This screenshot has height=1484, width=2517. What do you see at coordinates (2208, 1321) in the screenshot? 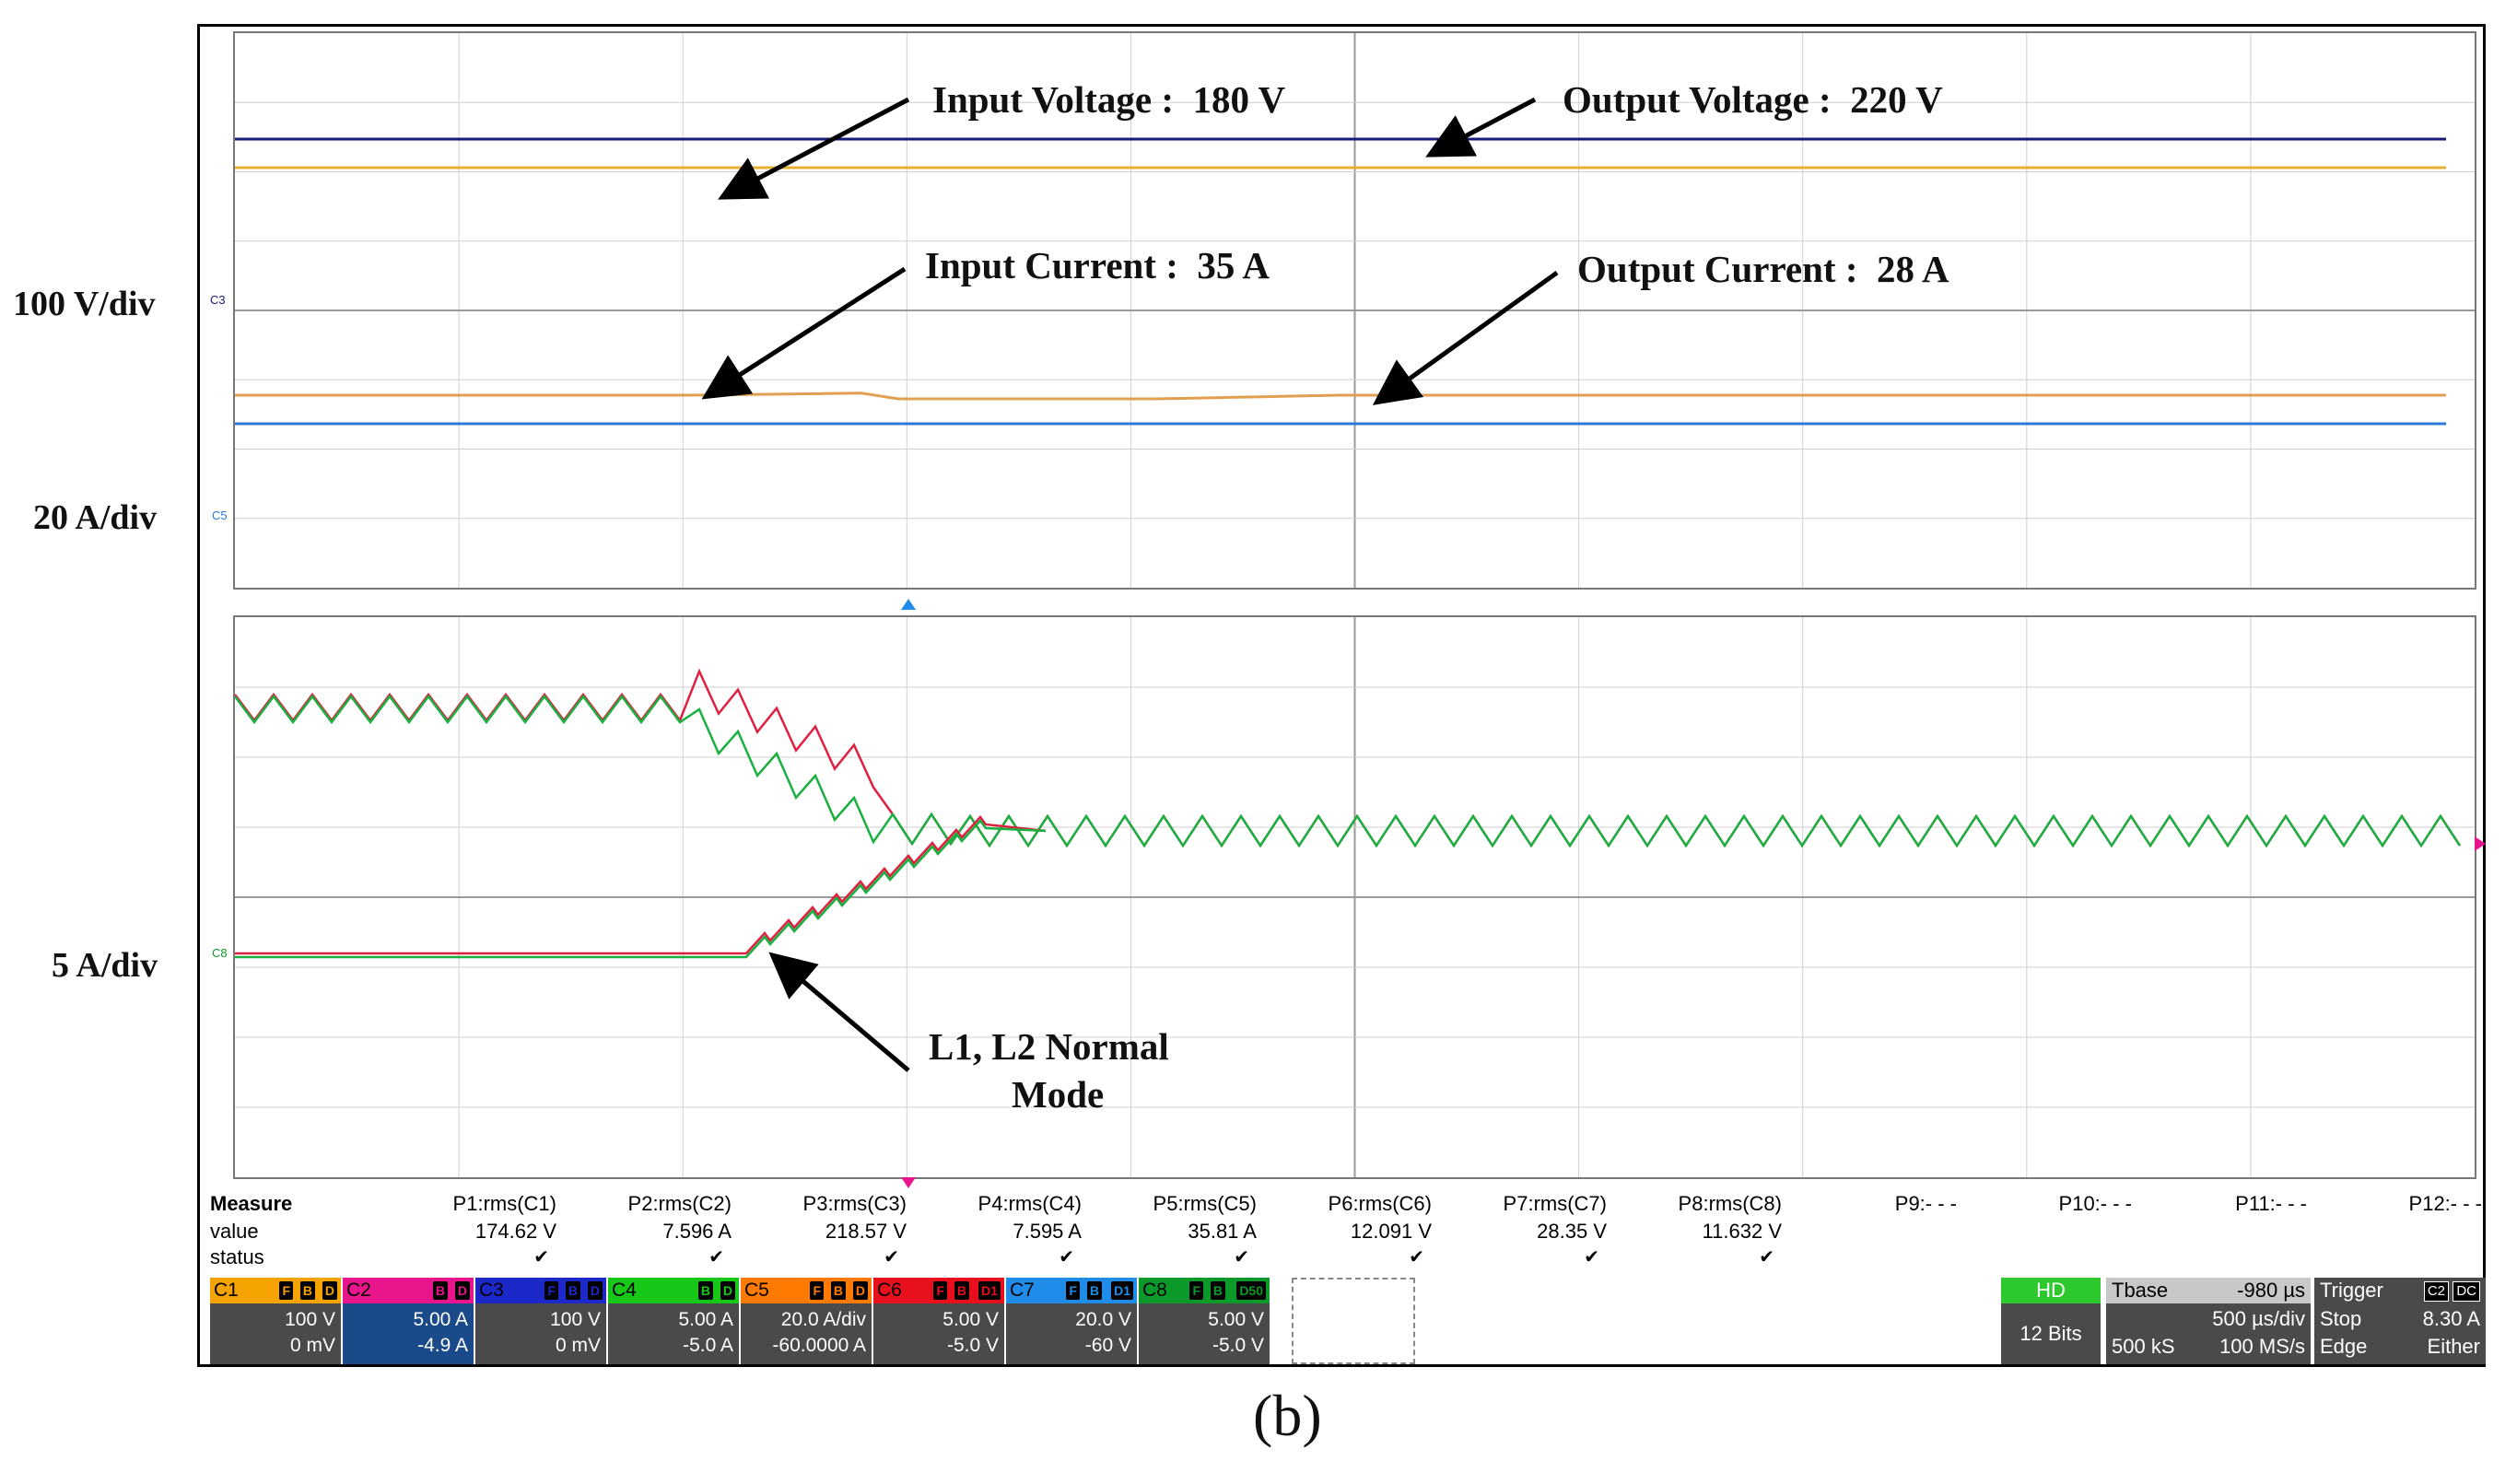
I see `timebase-box: Tbase -980 µs 500 µs/div 500 kS 100 MS/s` at bounding box center [2208, 1321].